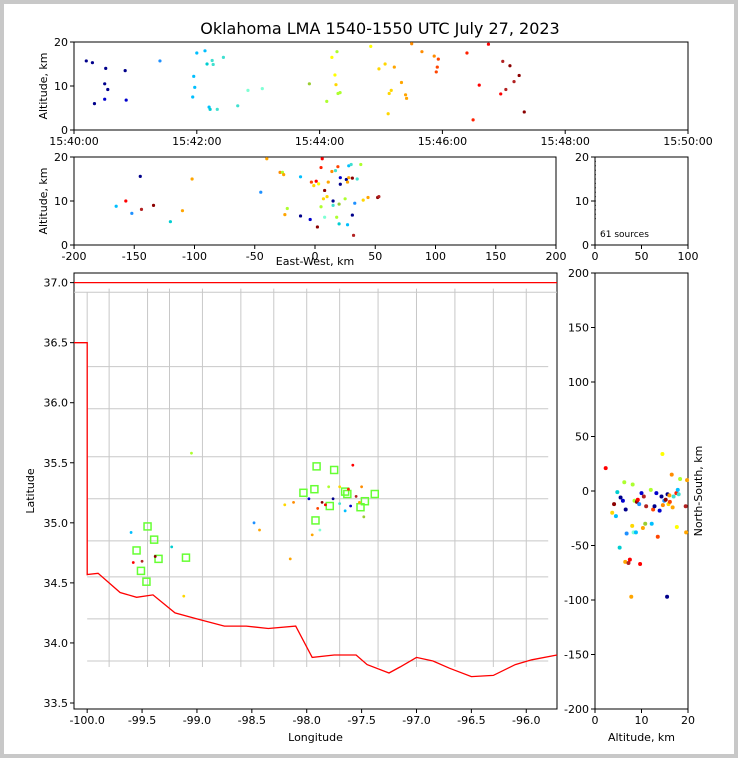  What do you see at coordinates (642, 720) in the screenshot?
I see `ns_height-xtick-label: 10` at bounding box center [642, 720].